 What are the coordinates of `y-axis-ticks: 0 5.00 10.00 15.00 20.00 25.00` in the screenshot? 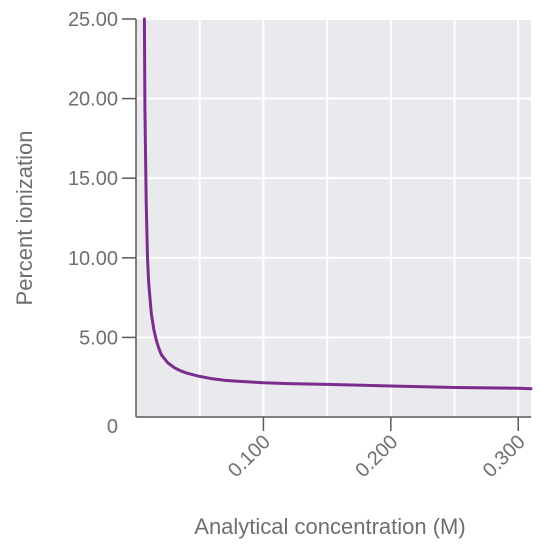 It's located at (102, 223).